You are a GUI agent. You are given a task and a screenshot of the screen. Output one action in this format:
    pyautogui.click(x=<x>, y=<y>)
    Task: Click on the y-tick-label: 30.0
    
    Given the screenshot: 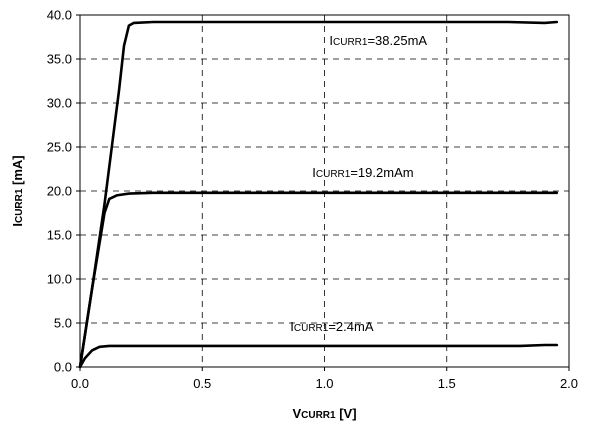 What is the action you would take?
    pyautogui.click(x=59, y=103)
    